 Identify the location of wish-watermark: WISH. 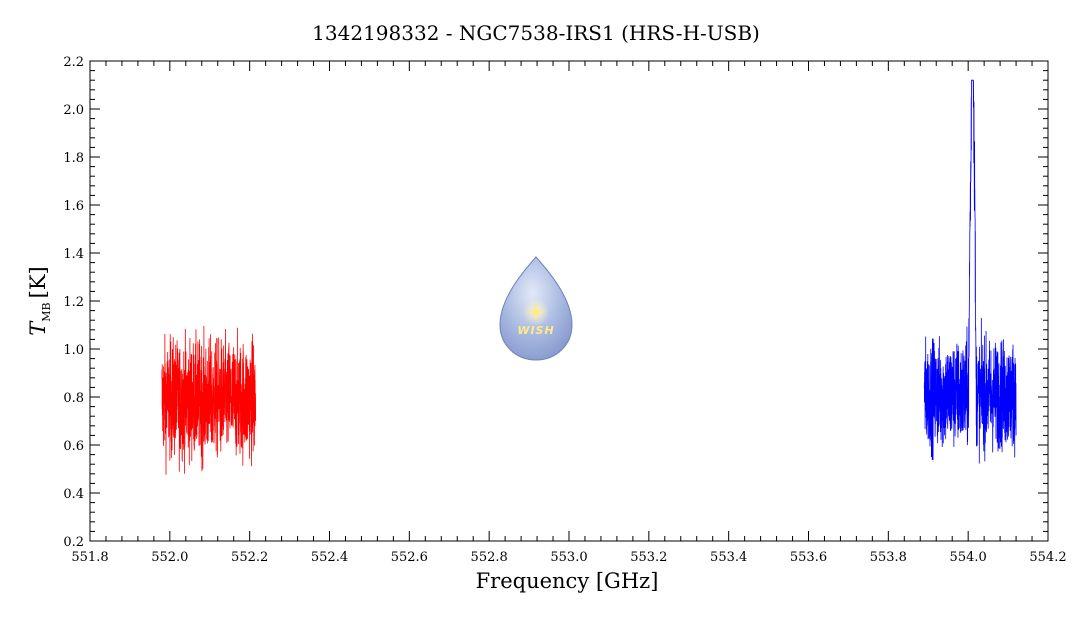
(536, 308).